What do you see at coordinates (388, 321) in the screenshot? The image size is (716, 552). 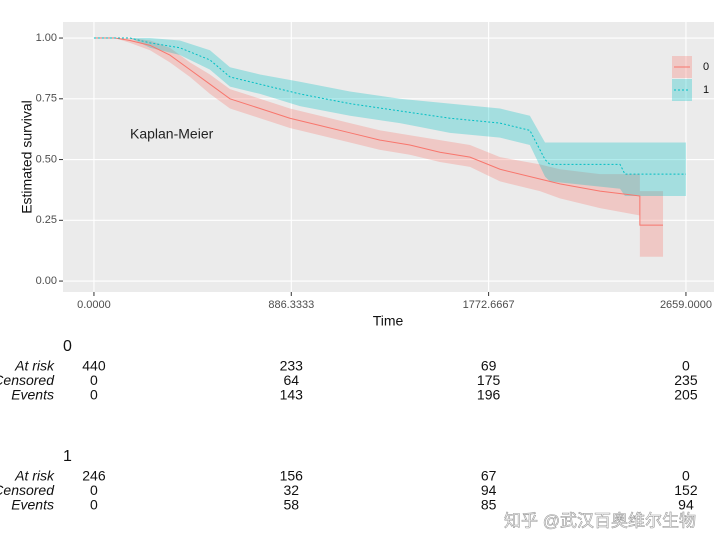 I see `x-axis-title: Time` at bounding box center [388, 321].